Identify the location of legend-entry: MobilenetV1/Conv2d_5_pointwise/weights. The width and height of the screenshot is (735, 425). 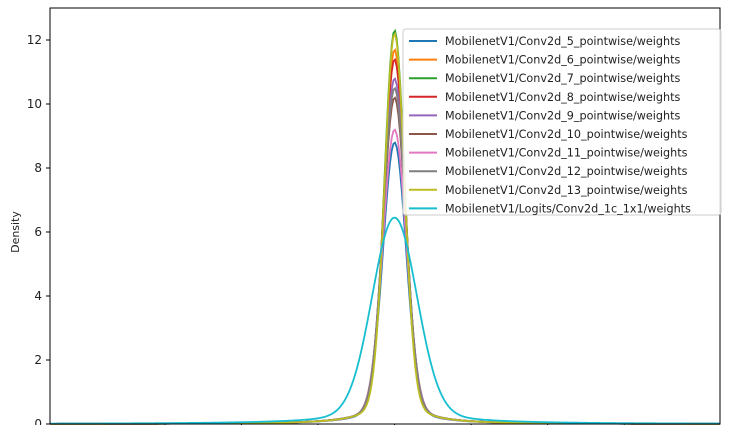
(562, 41).